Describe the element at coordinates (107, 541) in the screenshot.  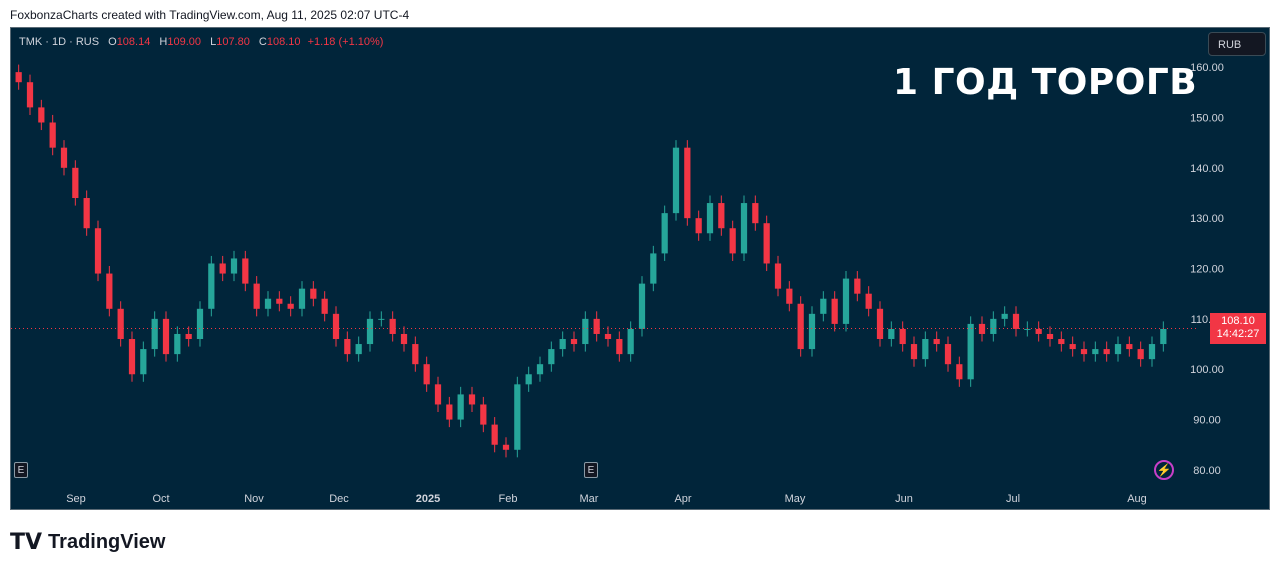
I see `tradingview-logo-text: TradingView` at that location.